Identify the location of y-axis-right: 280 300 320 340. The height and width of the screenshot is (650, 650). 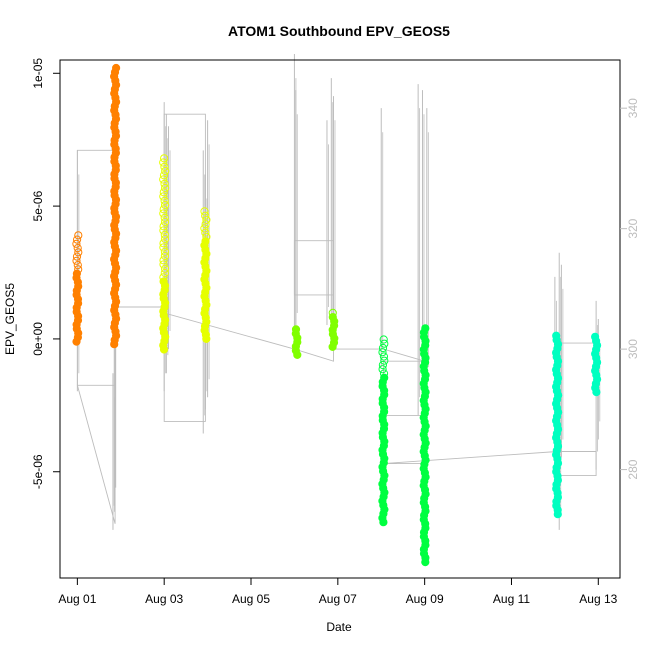
(630, 289).